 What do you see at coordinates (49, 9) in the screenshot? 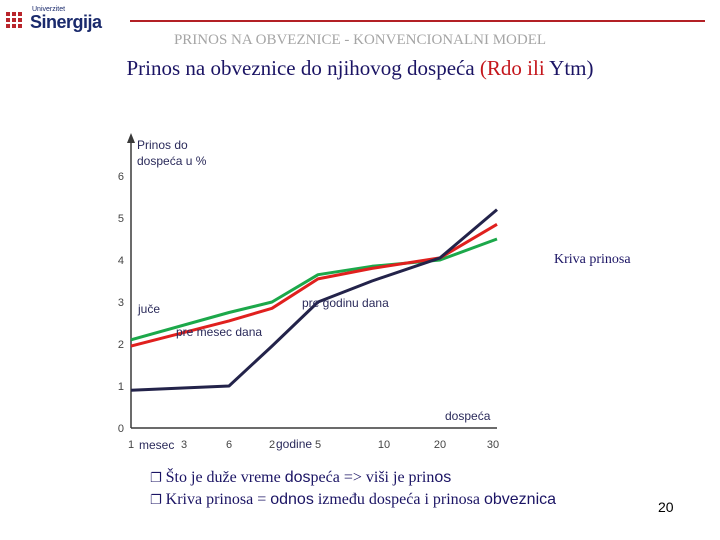
I see `logo-small-text: Univerzitet` at bounding box center [49, 9].